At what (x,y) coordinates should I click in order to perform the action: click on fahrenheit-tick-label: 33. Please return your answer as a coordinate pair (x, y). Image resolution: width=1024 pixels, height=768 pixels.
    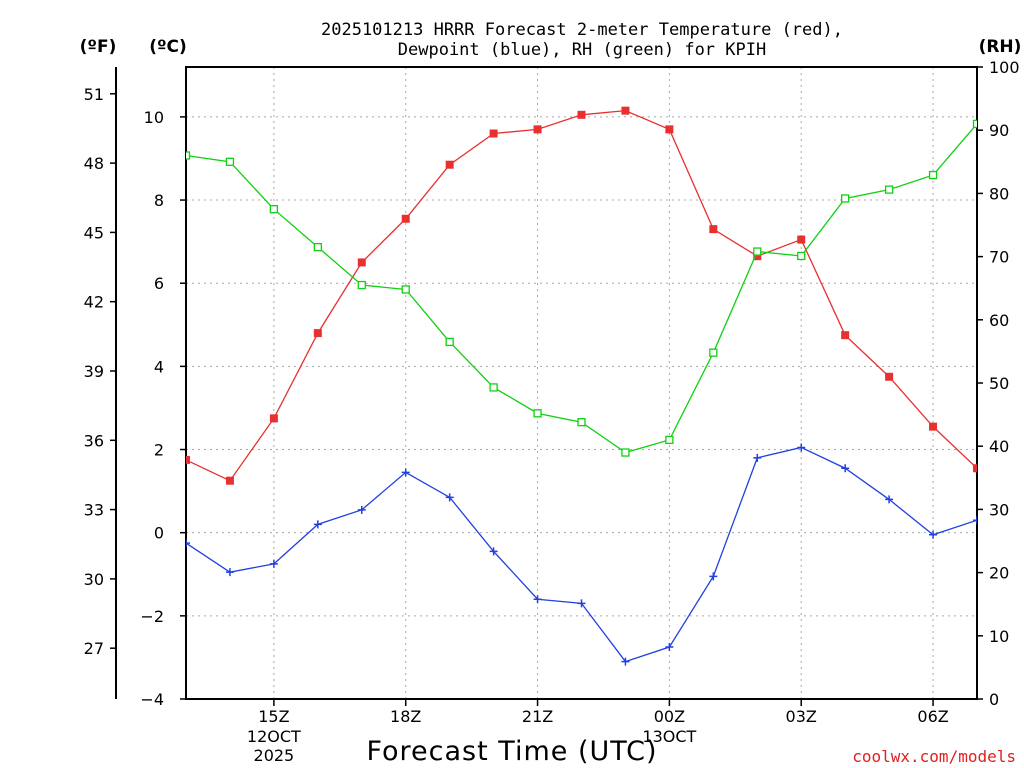
    Looking at the image, I should click on (94, 510).